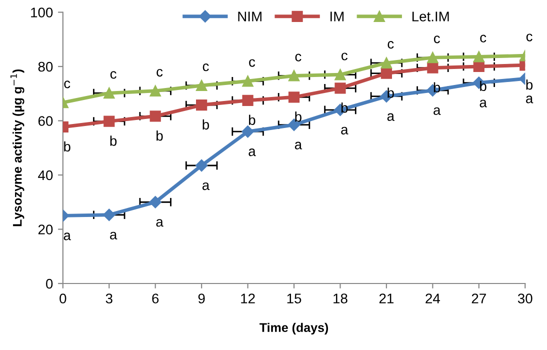 The width and height of the screenshot is (547, 350). I want to click on x-tick-label: 12, so click(248, 299).